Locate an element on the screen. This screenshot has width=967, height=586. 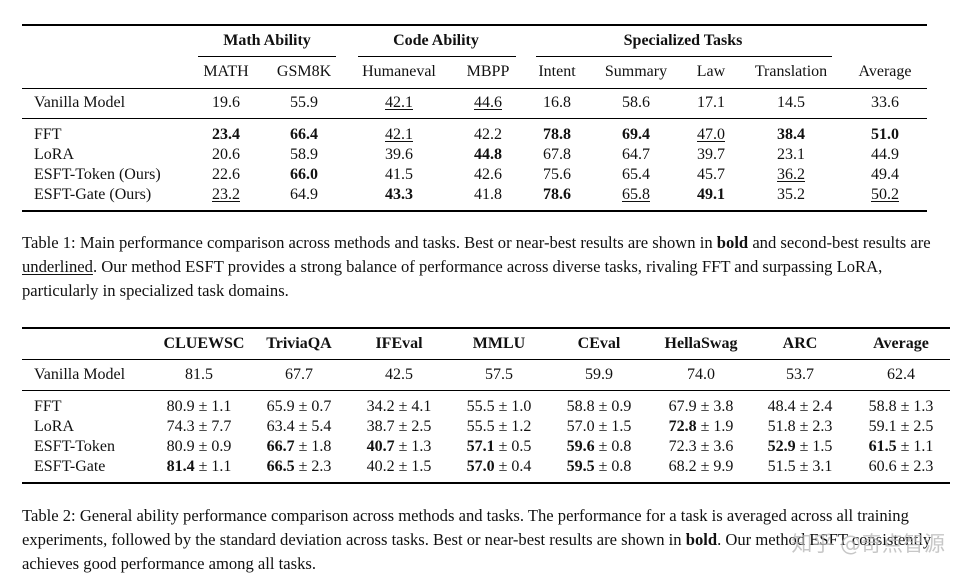
cell-value: 78.8 is located at coordinates (557, 134).